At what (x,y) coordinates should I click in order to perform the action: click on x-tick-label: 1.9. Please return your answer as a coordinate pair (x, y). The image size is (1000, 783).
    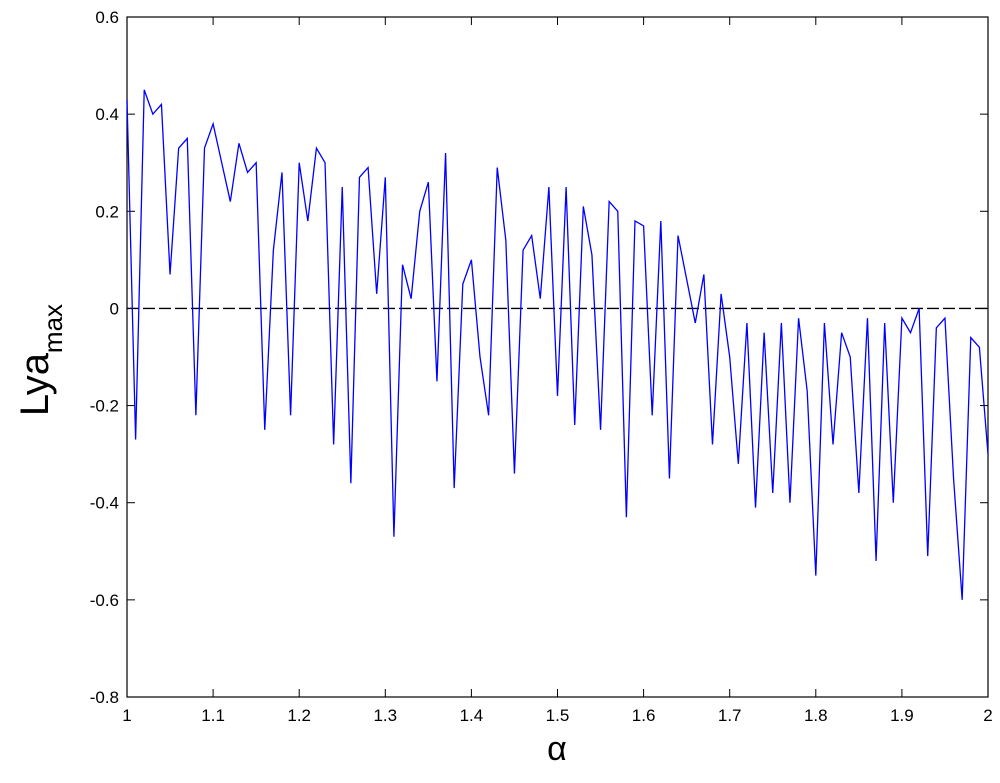
    Looking at the image, I should click on (902, 715).